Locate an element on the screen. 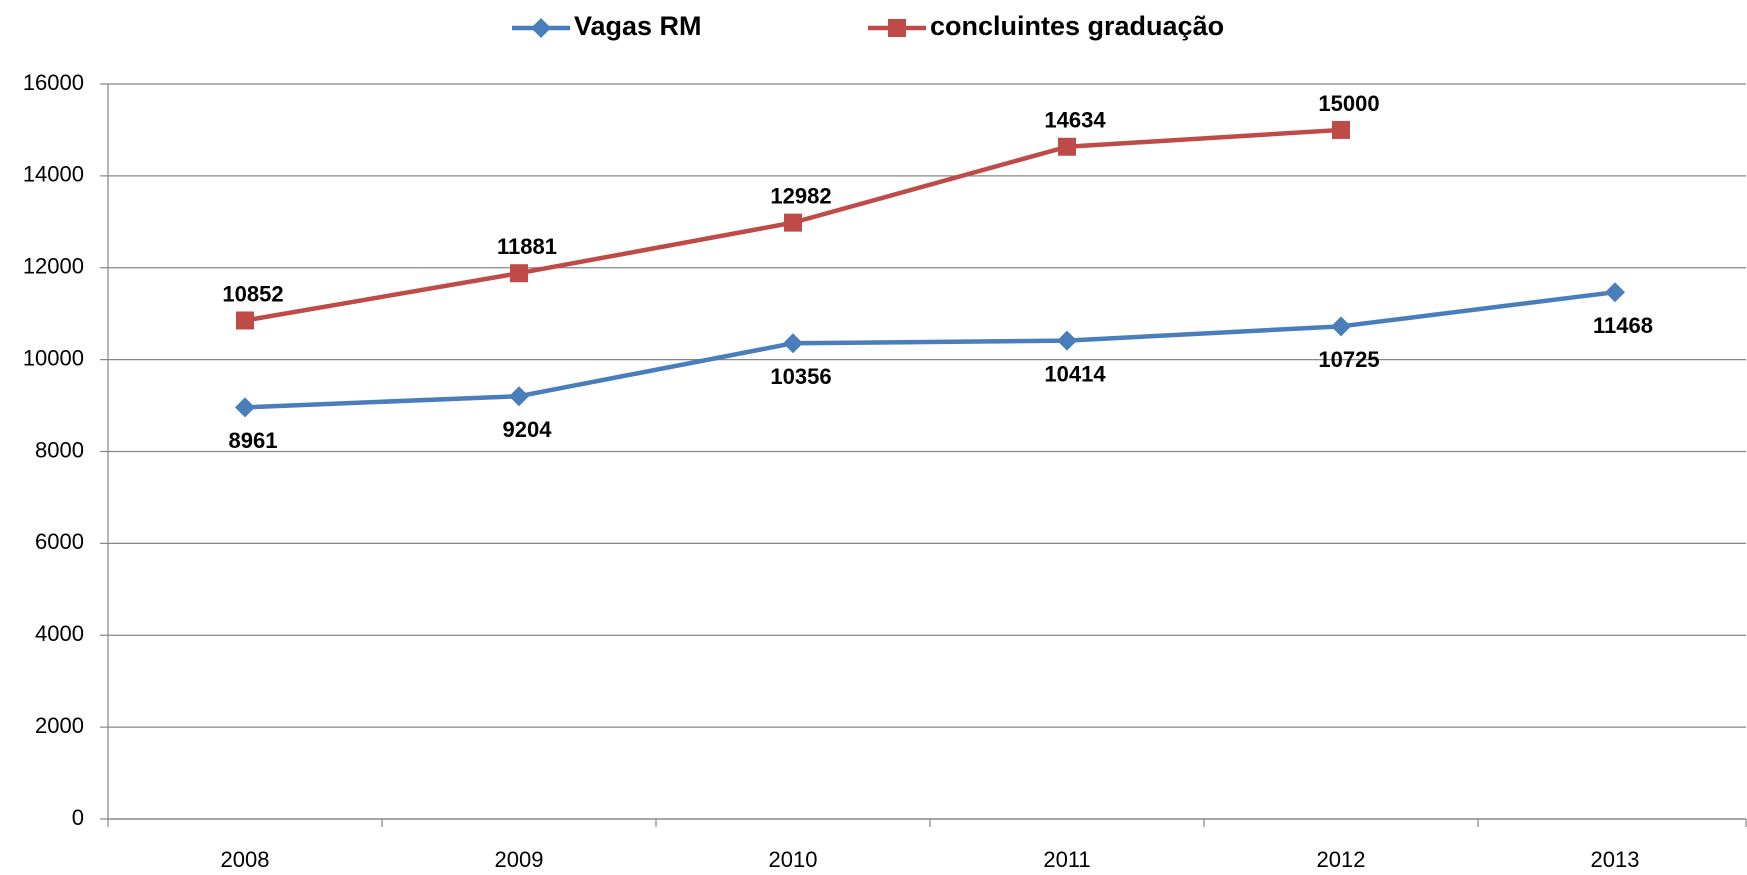 The image size is (1747, 875). data-label: 12982 is located at coordinates (800, 195).